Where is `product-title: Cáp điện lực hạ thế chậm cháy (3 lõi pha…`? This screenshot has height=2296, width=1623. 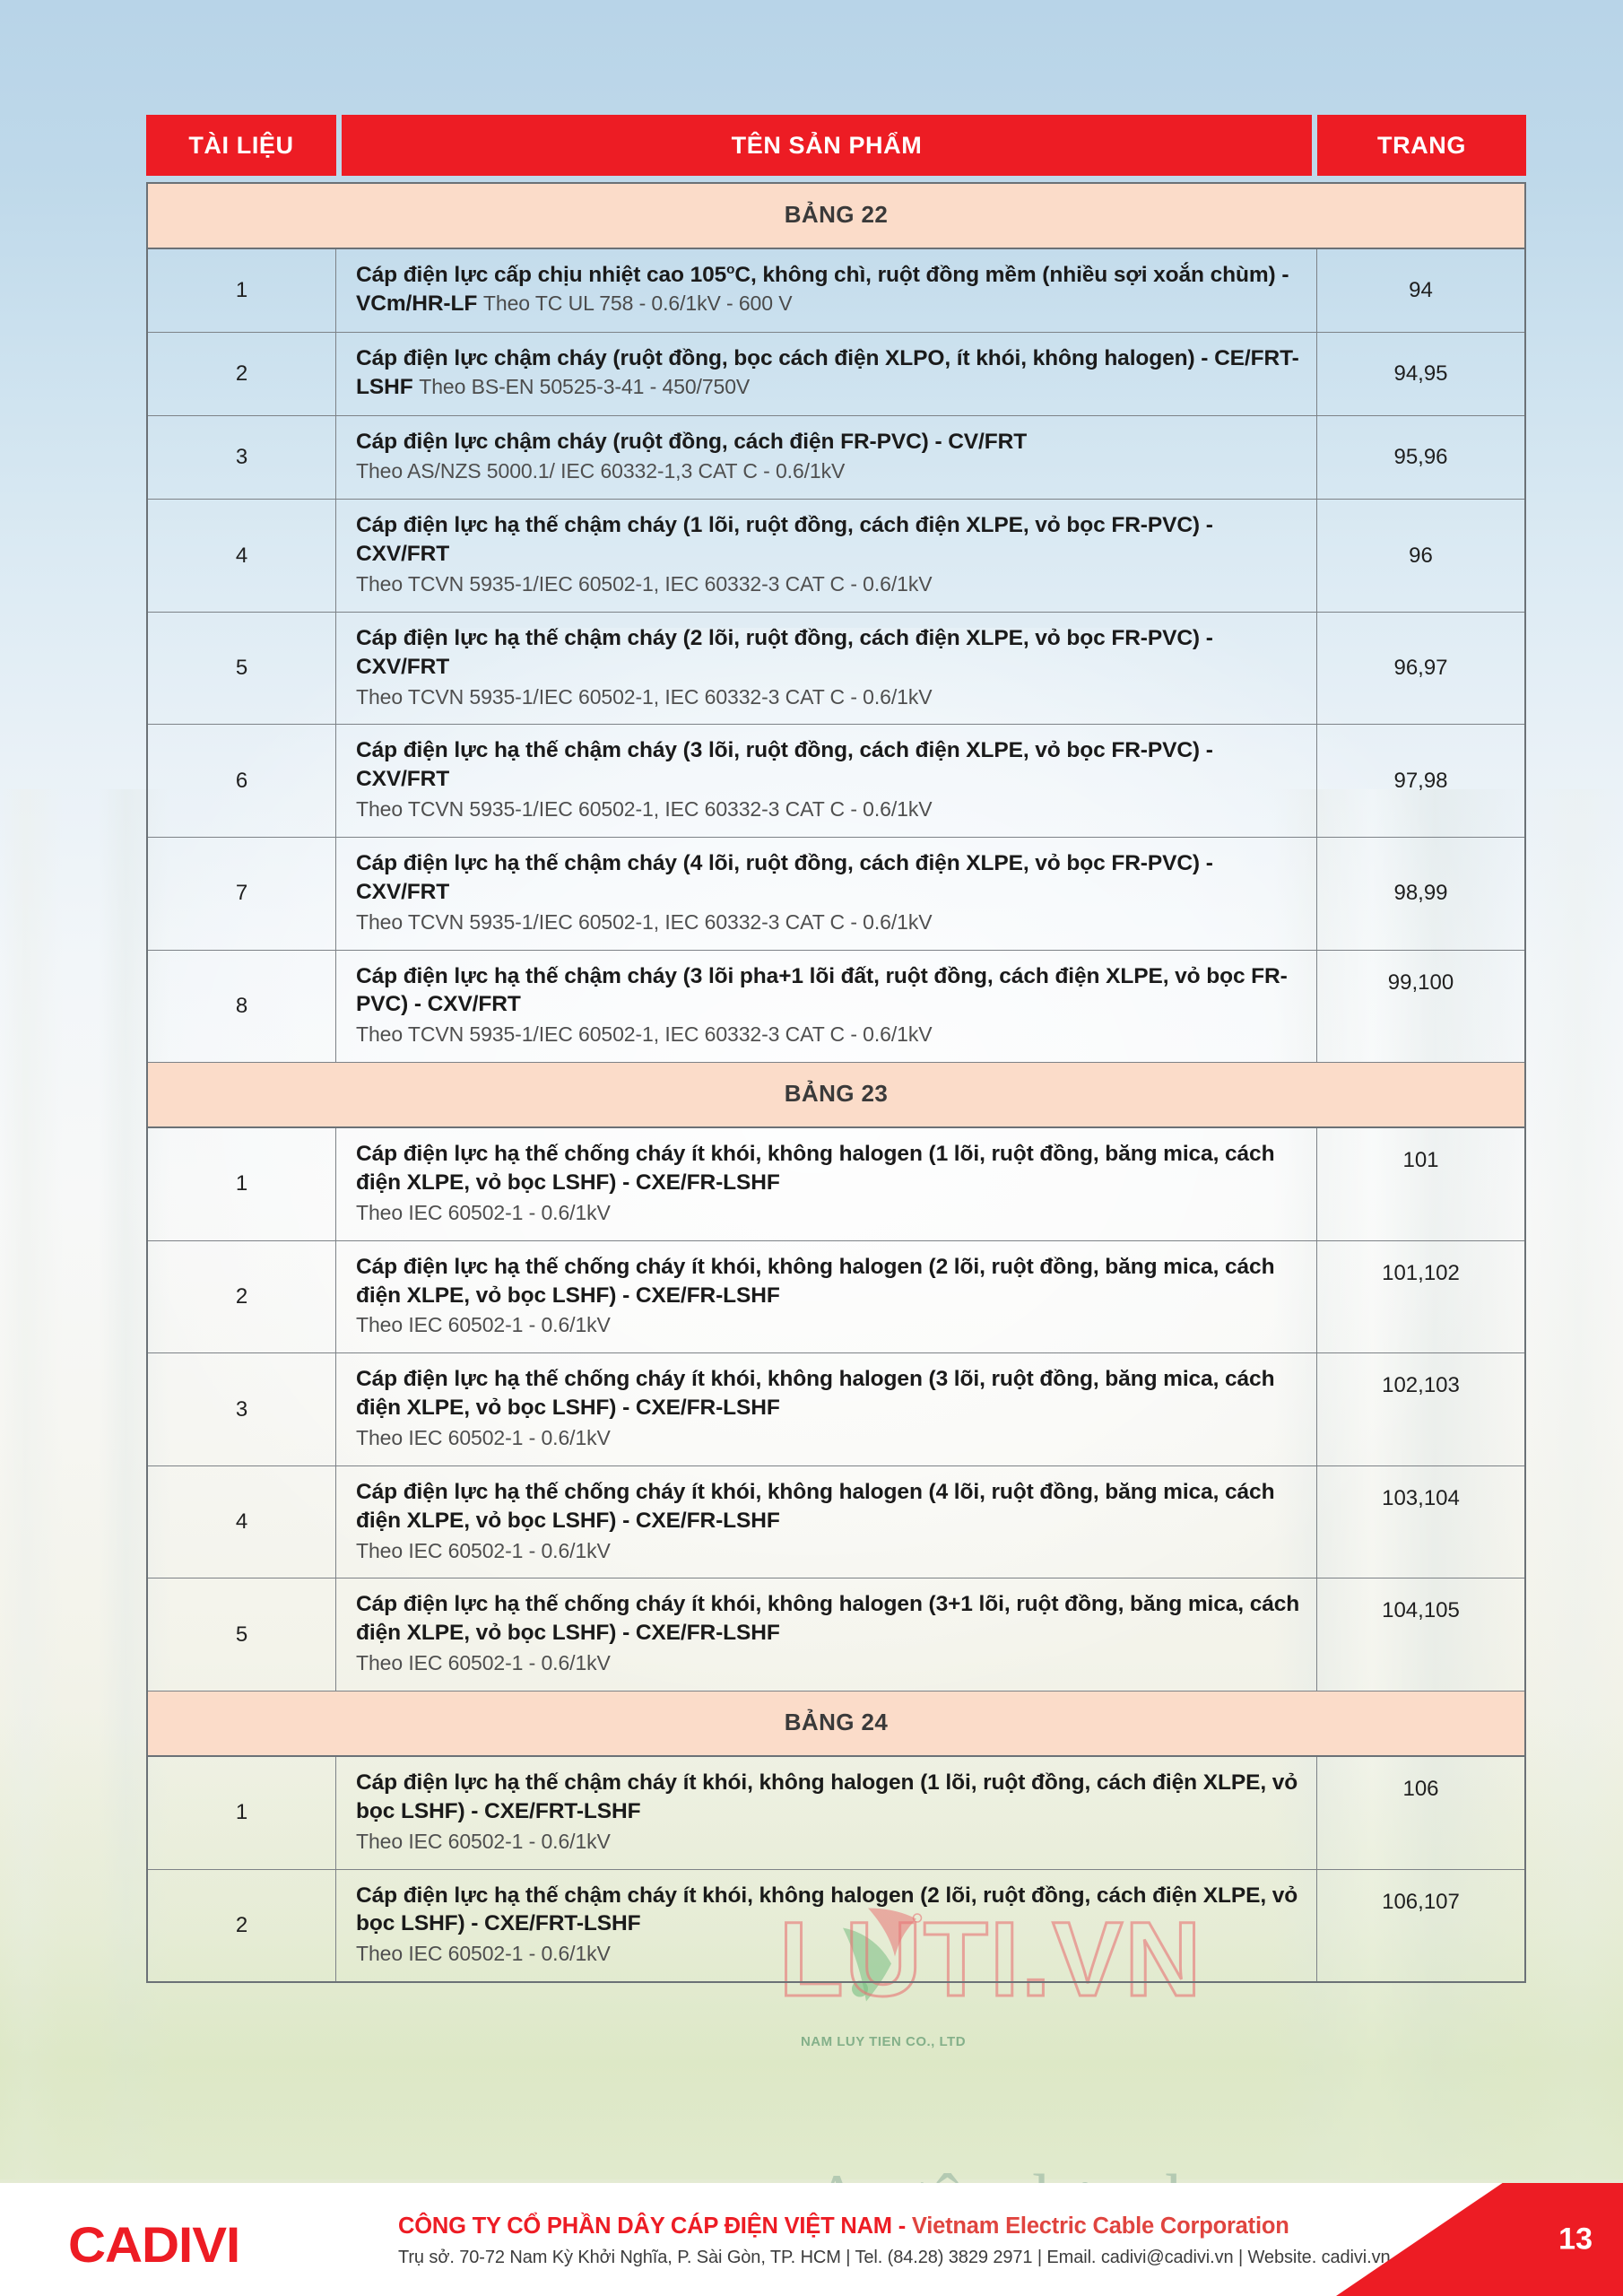 product-title: Cáp điện lực hạ thế chậm cháy (3 lõi pha… is located at coordinates (829, 991).